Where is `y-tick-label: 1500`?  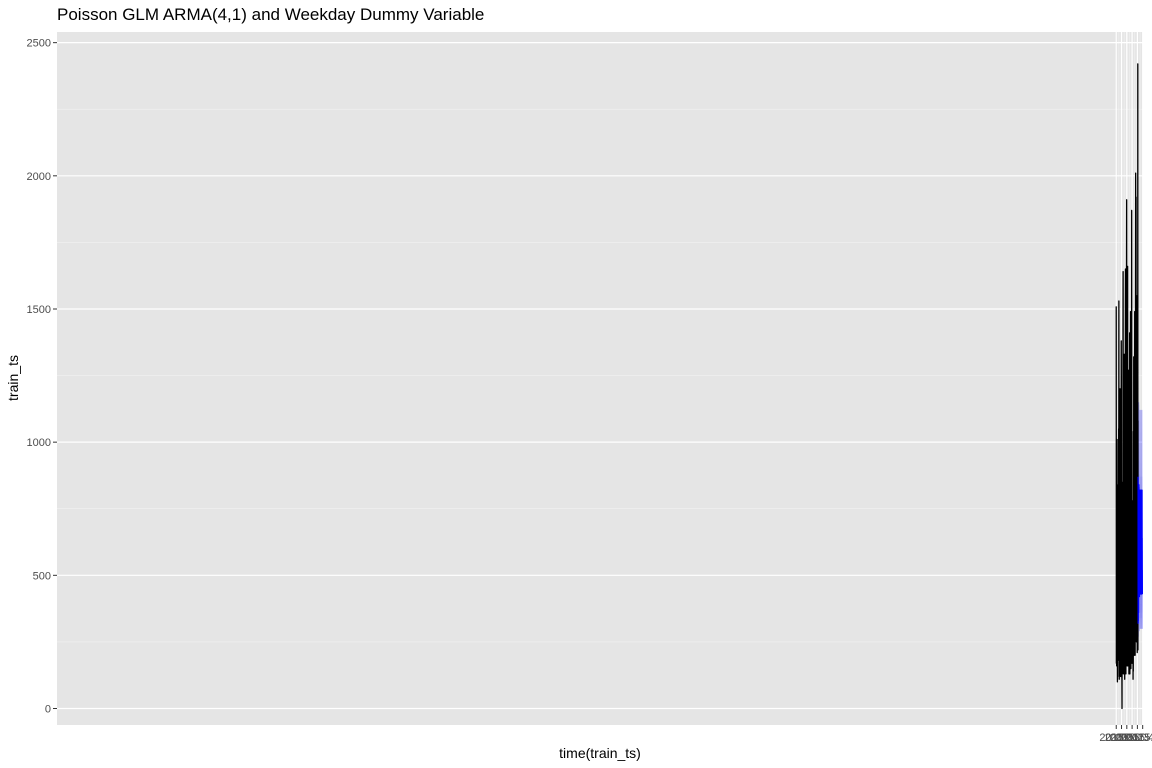
y-tick-label: 1500 is located at coordinates (39, 310).